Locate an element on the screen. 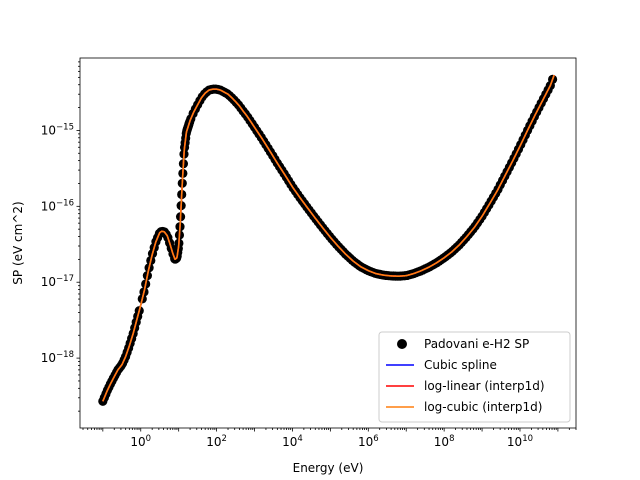 This screenshot has height=480, width=640. legend-label-log-linear: log-linear (interp1d) is located at coordinates (484, 386).